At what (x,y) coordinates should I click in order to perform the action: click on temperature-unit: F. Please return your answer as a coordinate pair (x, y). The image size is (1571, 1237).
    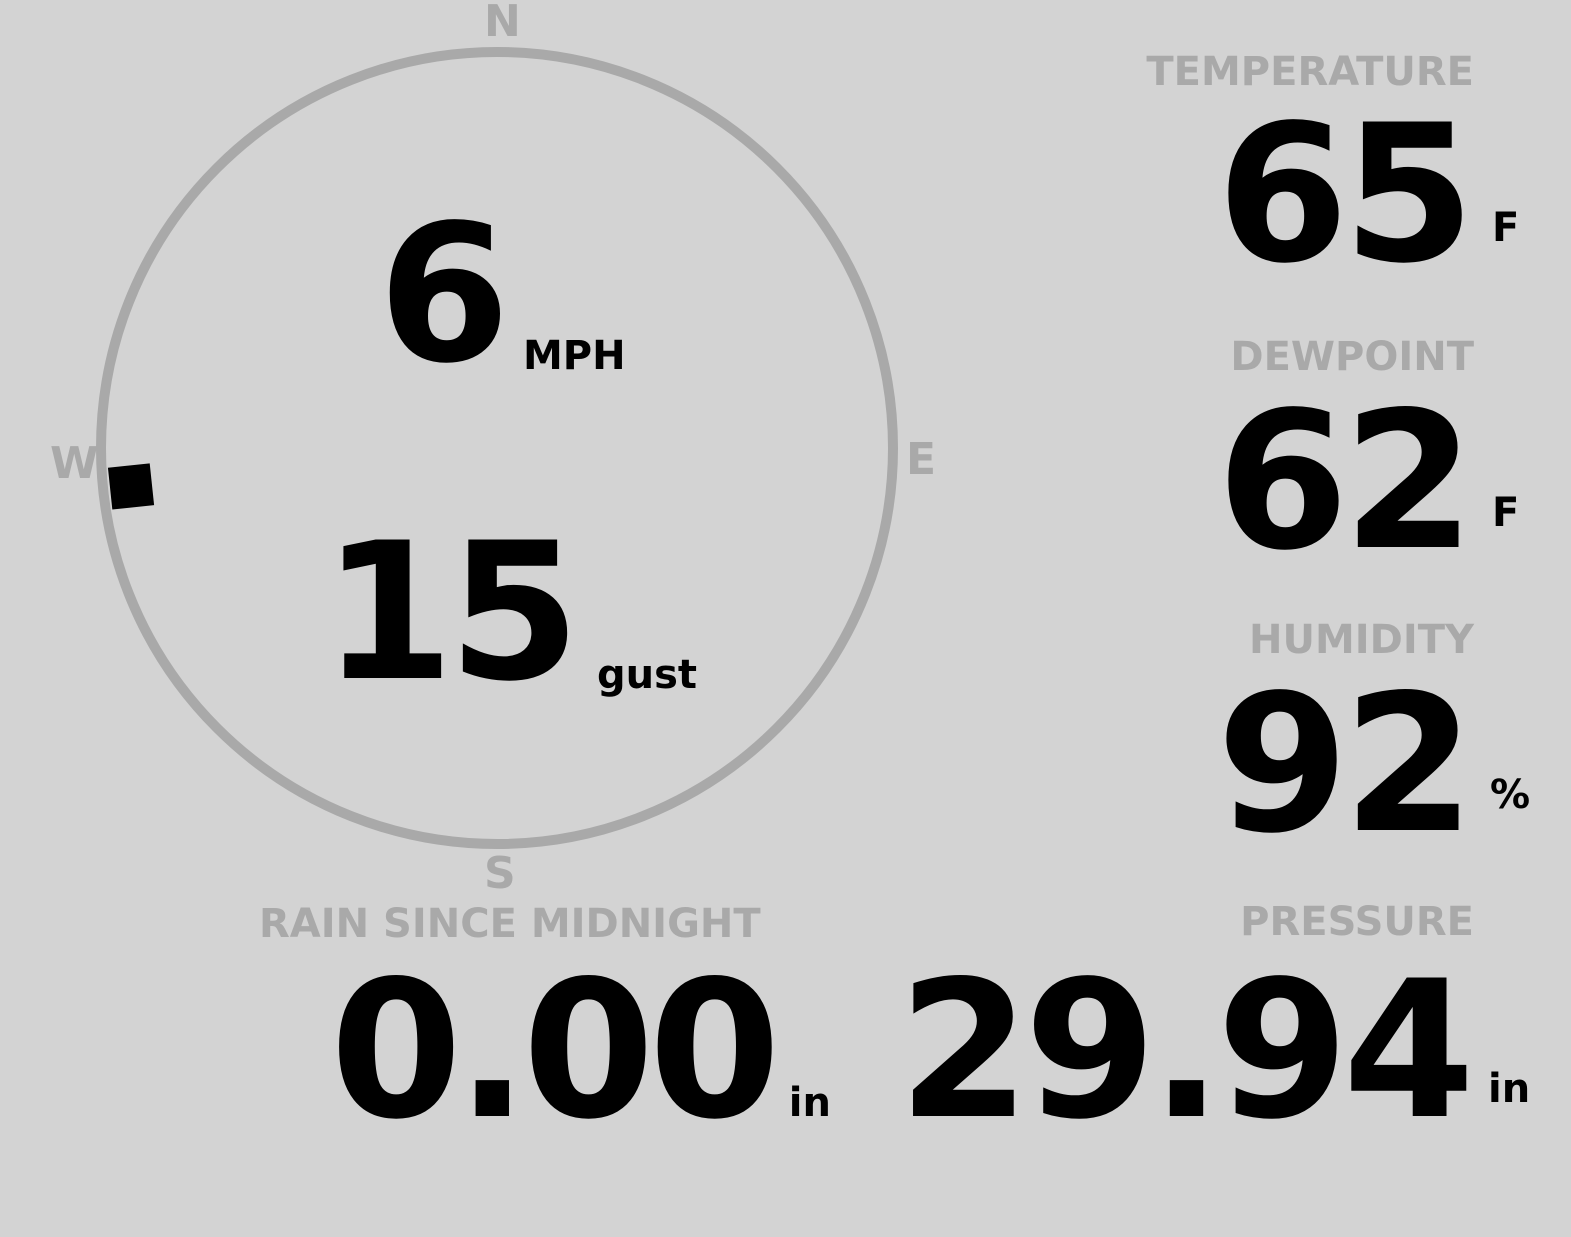
    Looking at the image, I should click on (1506, 228).